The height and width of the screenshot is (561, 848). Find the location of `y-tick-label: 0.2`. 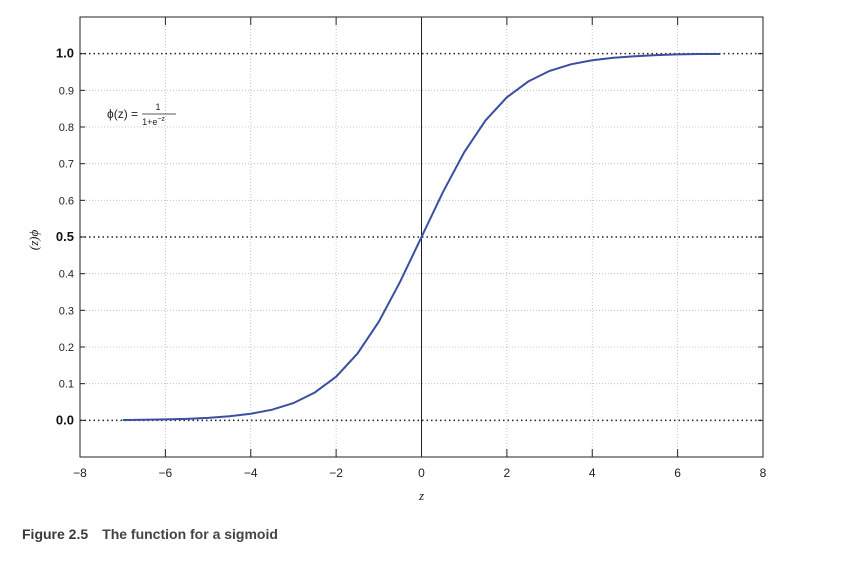

y-tick-label: 0.2 is located at coordinates (66, 348).